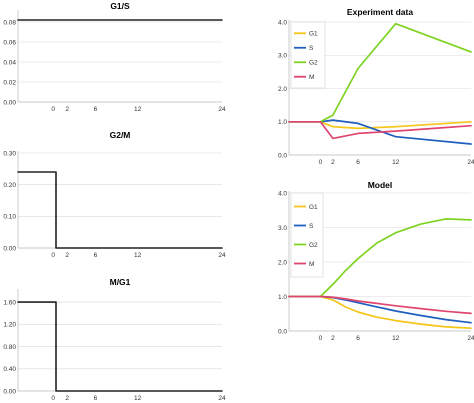 The width and height of the screenshot is (474, 403). I want to click on y-tick-label: 0.80, so click(9, 347).